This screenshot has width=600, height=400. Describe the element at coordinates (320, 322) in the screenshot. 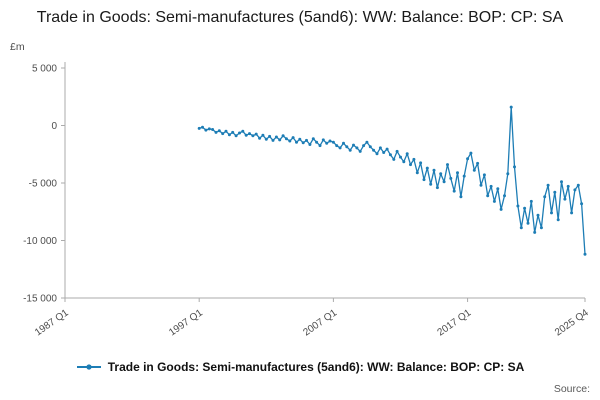

I see `x-tick-label: 2007 Q1` at that location.